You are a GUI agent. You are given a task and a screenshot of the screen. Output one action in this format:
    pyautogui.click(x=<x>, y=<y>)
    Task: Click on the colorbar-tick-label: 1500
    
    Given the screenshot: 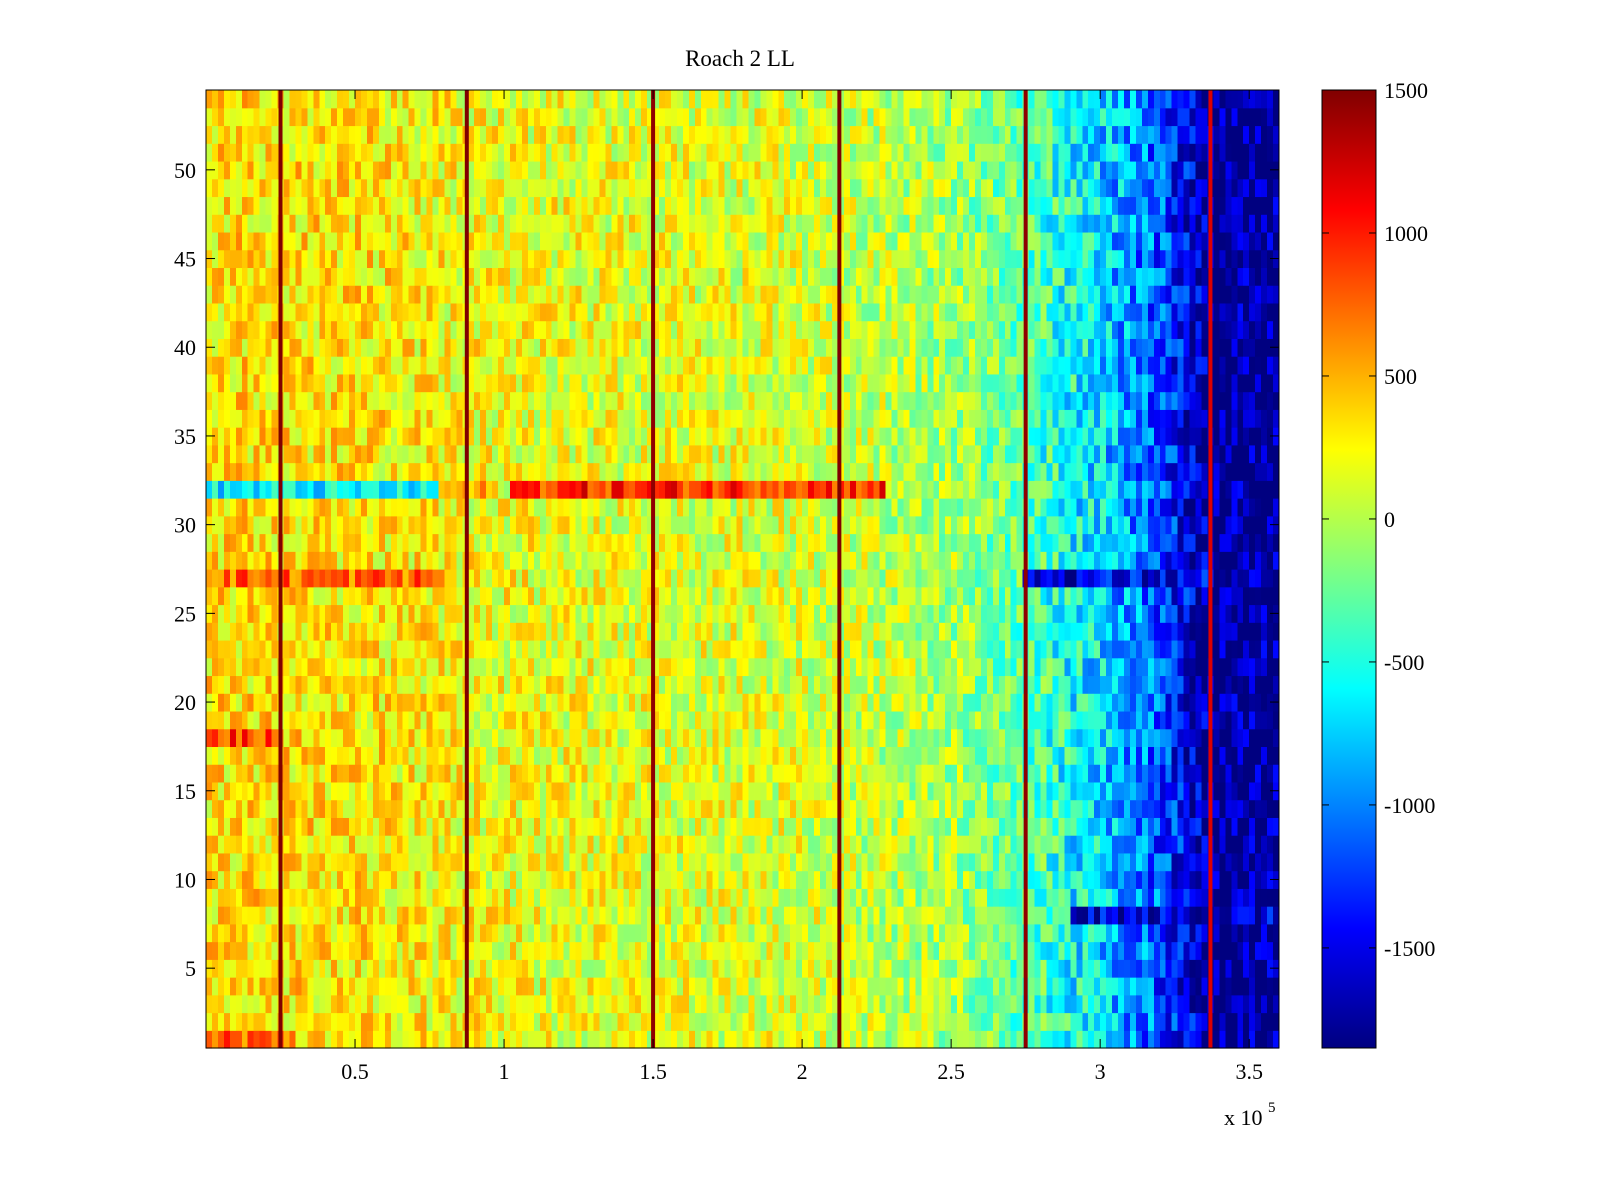 What is the action you would take?
    pyautogui.click(x=1406, y=90)
    